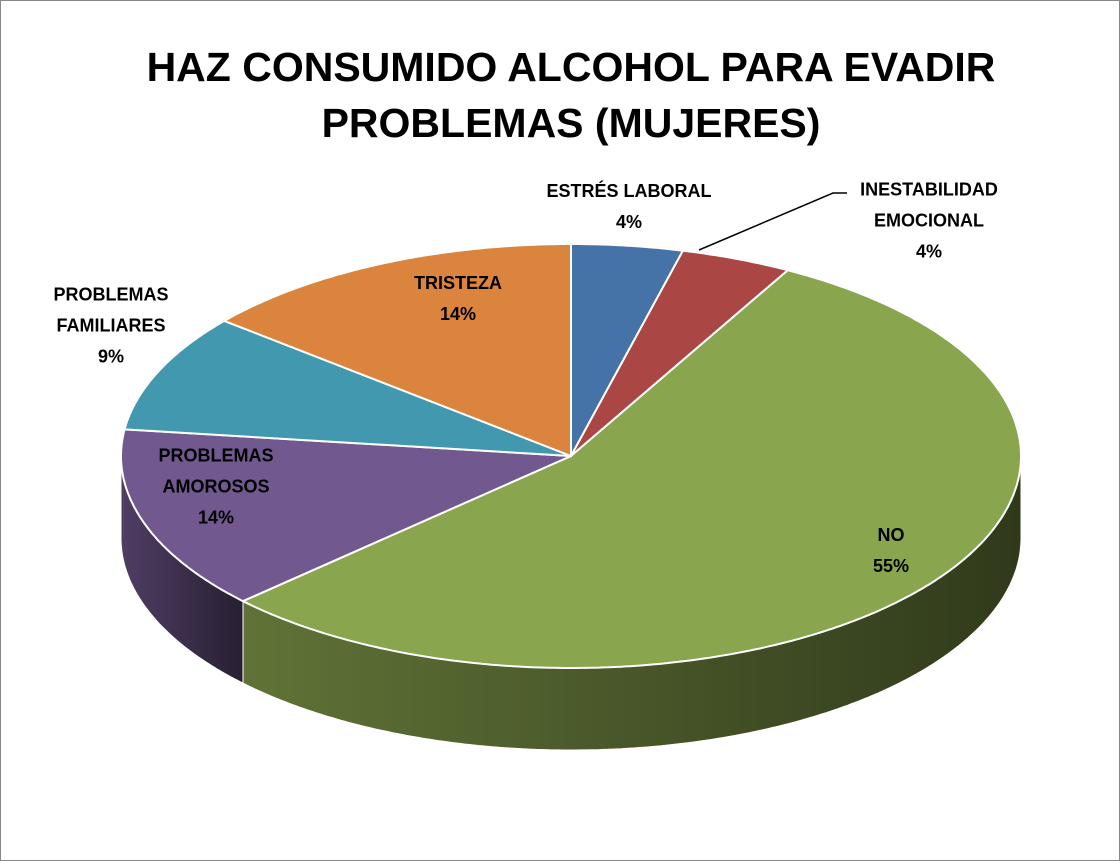  Describe the element at coordinates (772, 221) in the screenshot. I see `leader-line` at that location.